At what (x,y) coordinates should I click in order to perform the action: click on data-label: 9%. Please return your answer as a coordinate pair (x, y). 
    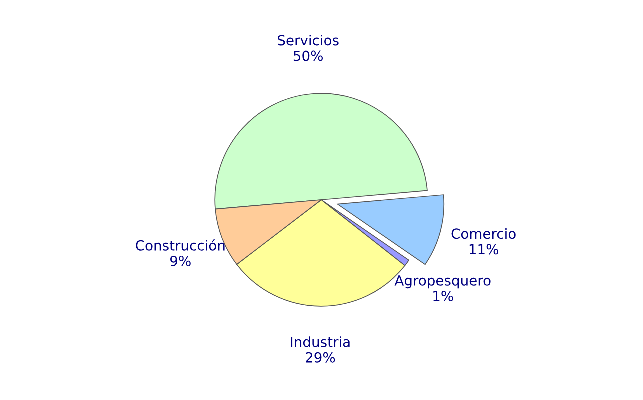
    Looking at the image, I should click on (180, 261).